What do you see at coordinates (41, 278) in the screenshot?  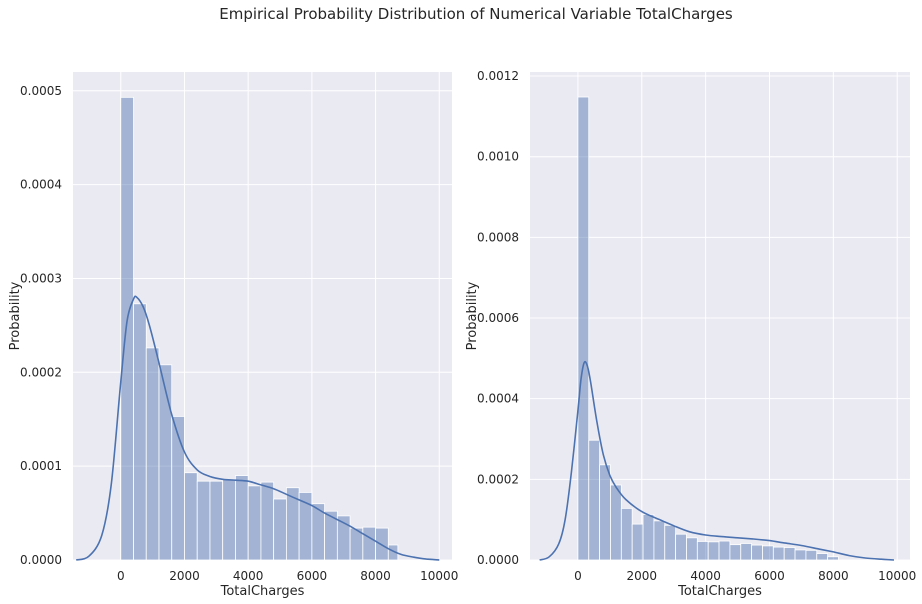 I see `y-tick-label: 0.0003` at bounding box center [41, 278].